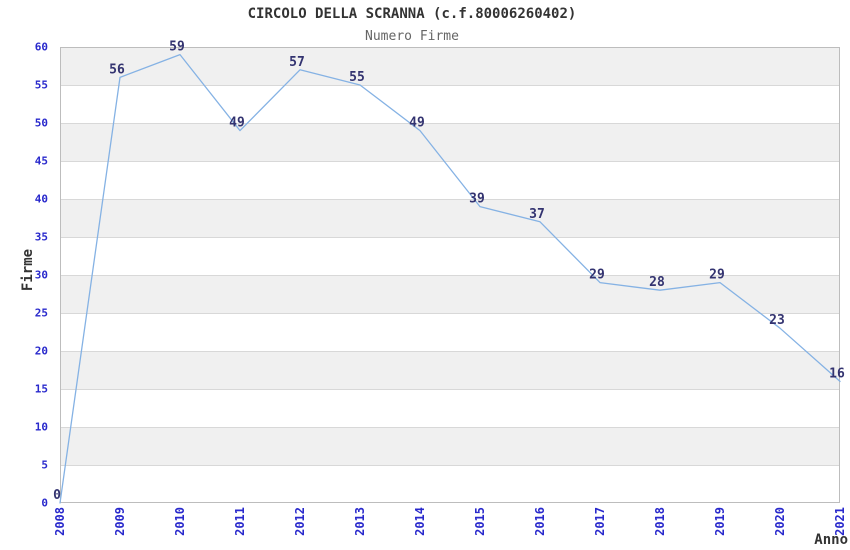  Describe the element at coordinates (840, 521) in the screenshot. I see `x-tick-label: 2021` at that location.